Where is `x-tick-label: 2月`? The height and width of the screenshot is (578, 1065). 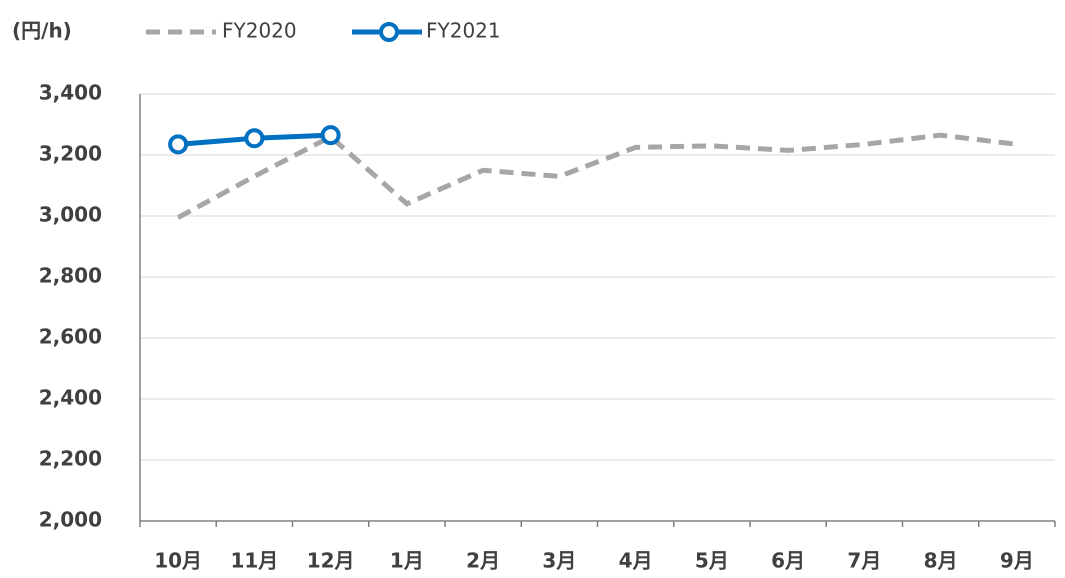 x-tick-label: 2月 is located at coordinates (483, 561).